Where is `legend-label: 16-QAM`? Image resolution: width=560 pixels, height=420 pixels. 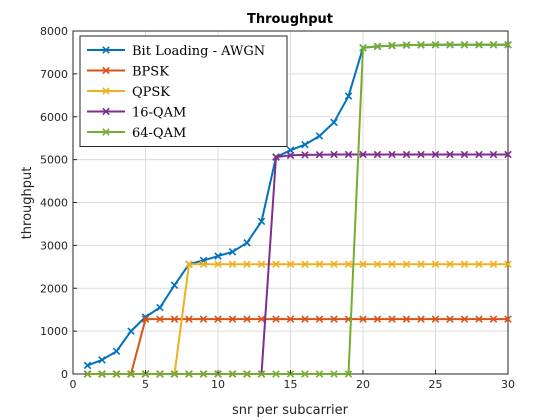 legend-label: 16-QAM is located at coordinates (159, 113).